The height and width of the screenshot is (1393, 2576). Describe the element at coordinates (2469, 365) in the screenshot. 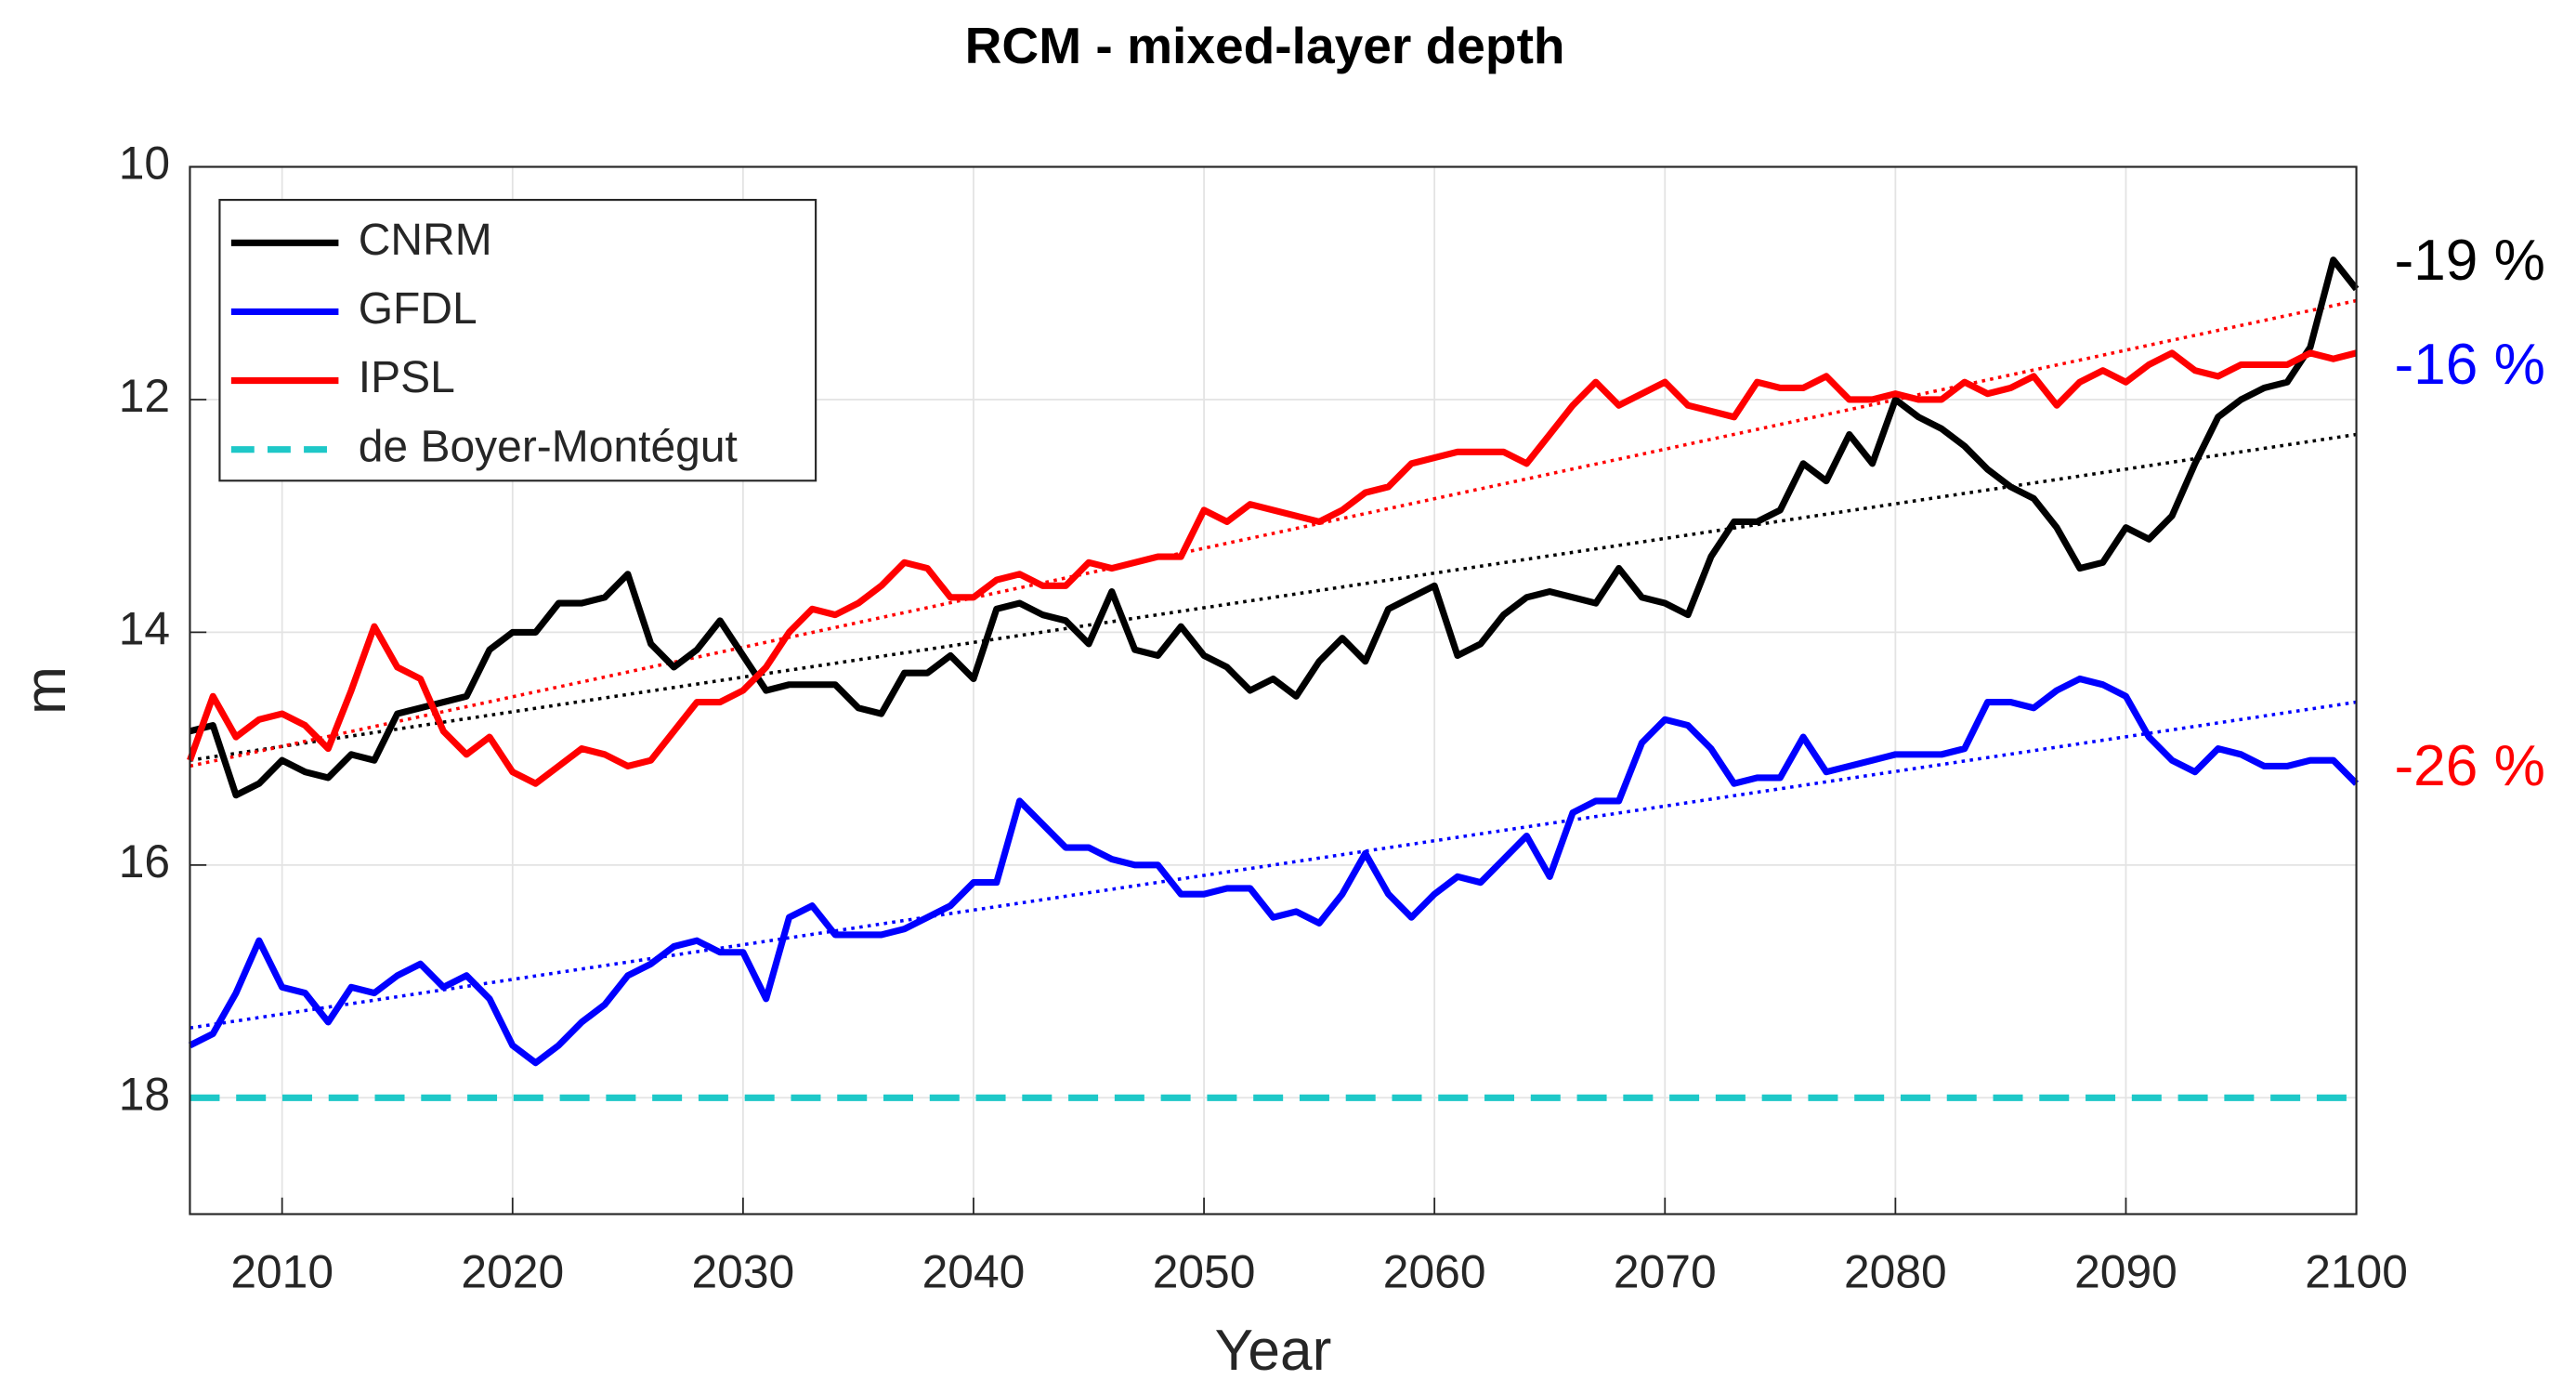

I see `annotation: -16 %` at that location.